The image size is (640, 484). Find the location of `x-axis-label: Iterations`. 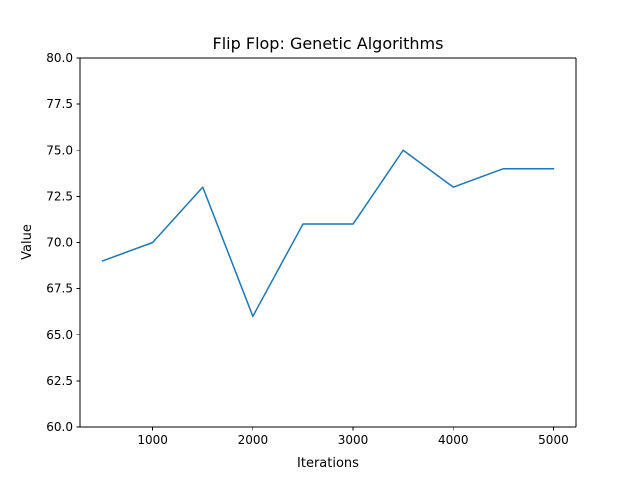

x-axis-label: Iterations is located at coordinates (328, 463).